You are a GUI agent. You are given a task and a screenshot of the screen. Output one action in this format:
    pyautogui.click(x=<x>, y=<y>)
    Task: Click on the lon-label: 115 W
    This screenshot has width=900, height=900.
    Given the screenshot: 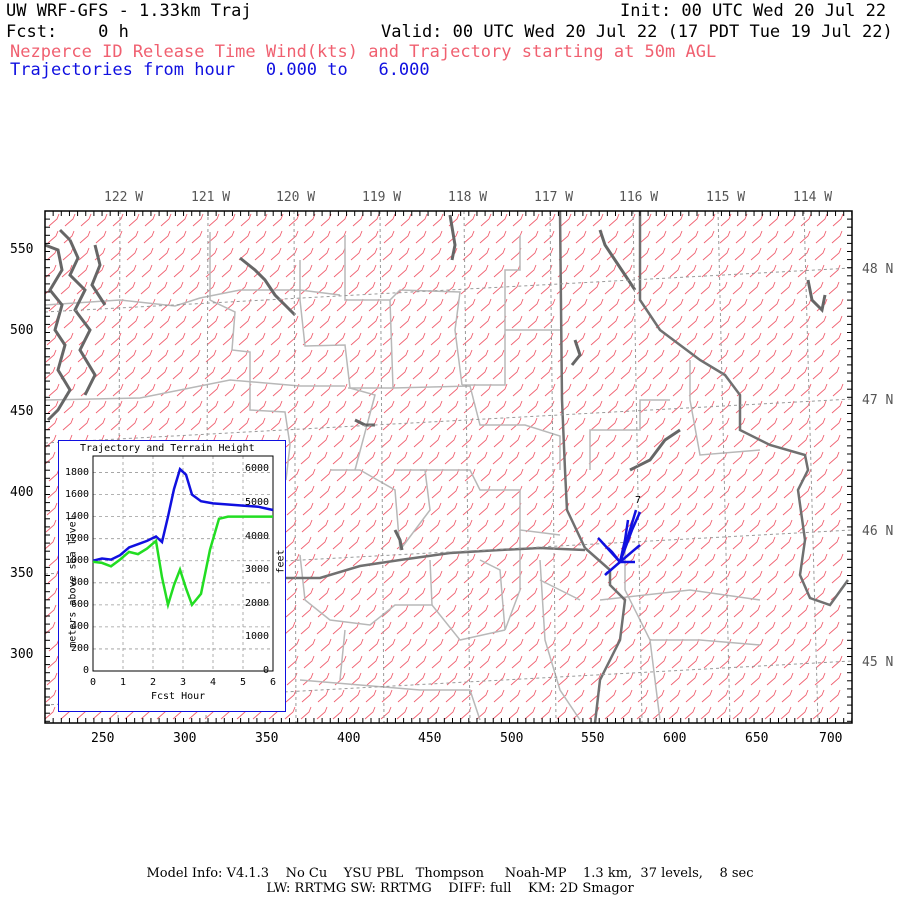 What is the action you would take?
    pyautogui.click(x=726, y=197)
    